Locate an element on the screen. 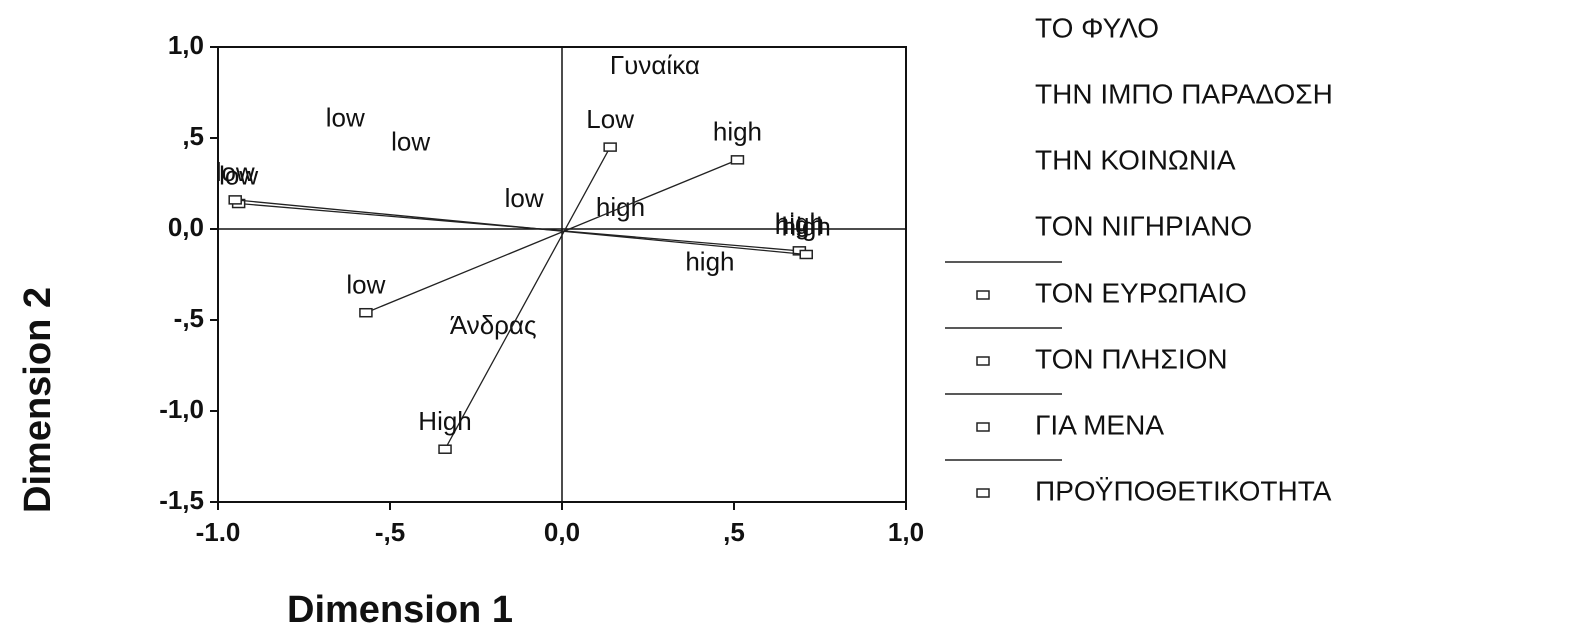  y-tick-label: -,5 is located at coordinates (189, 318).